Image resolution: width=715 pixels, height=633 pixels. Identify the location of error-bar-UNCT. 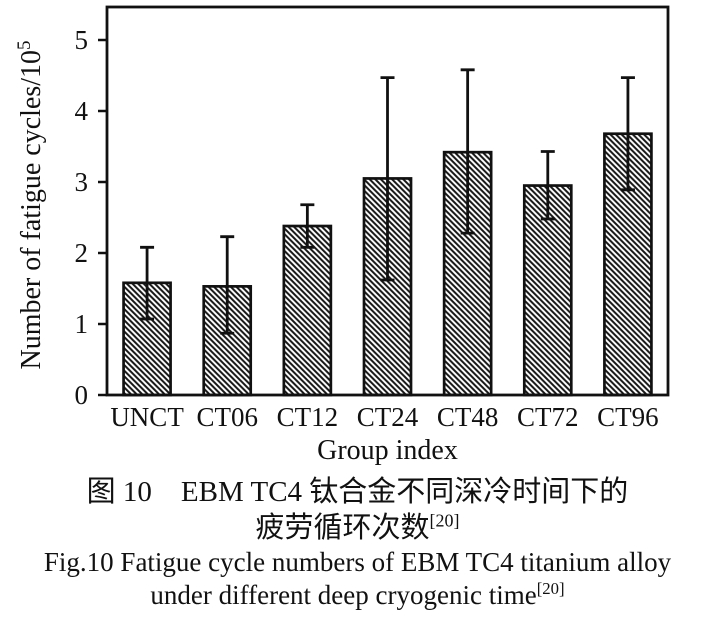
(147, 283).